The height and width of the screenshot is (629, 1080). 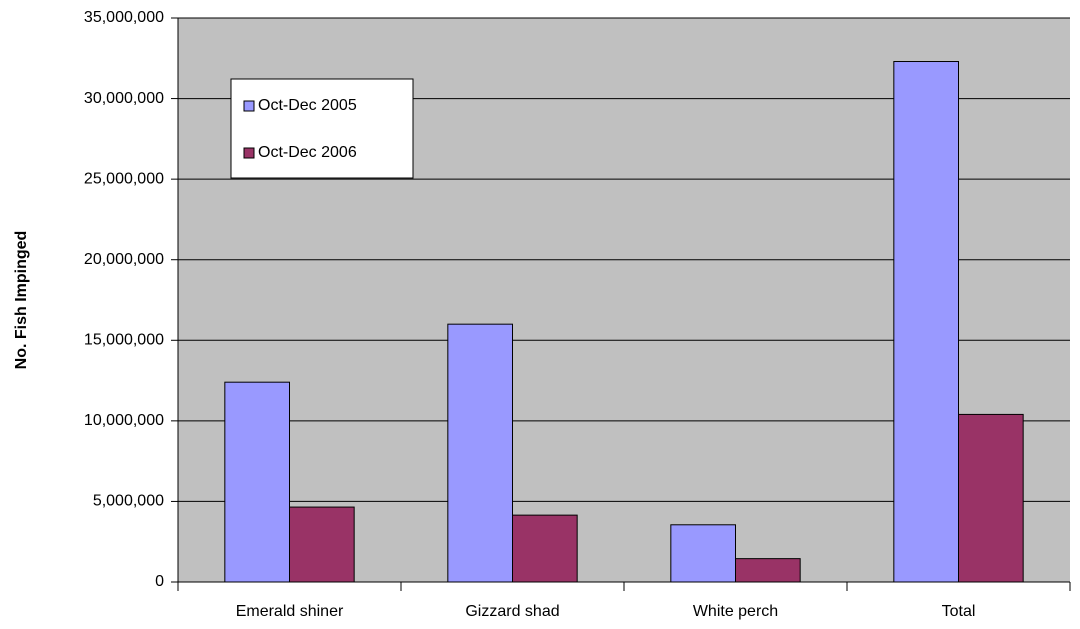 I want to click on y-axis-label: No. Fish Impinged, so click(x=21, y=300).